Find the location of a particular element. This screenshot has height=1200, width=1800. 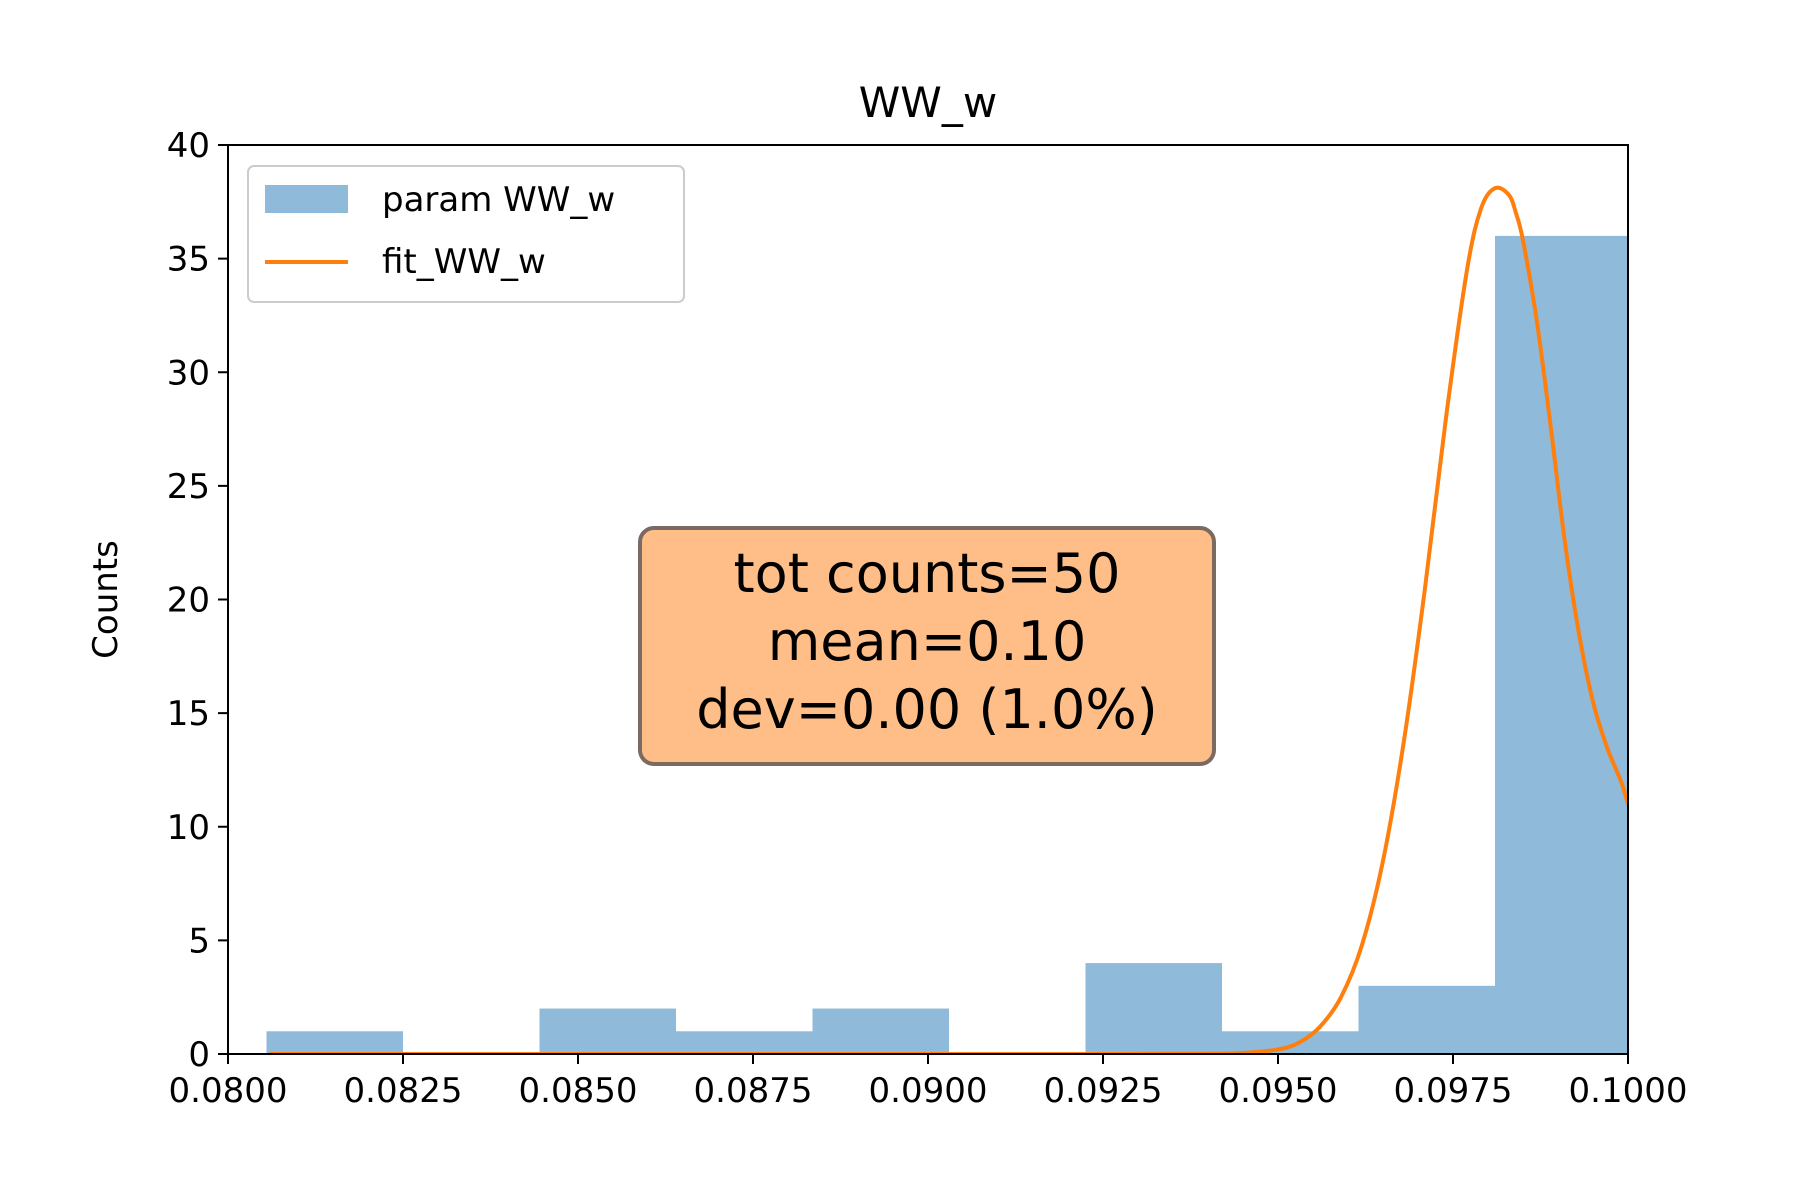

x-tick-label: 0.0975 is located at coordinates (1453, 1091).